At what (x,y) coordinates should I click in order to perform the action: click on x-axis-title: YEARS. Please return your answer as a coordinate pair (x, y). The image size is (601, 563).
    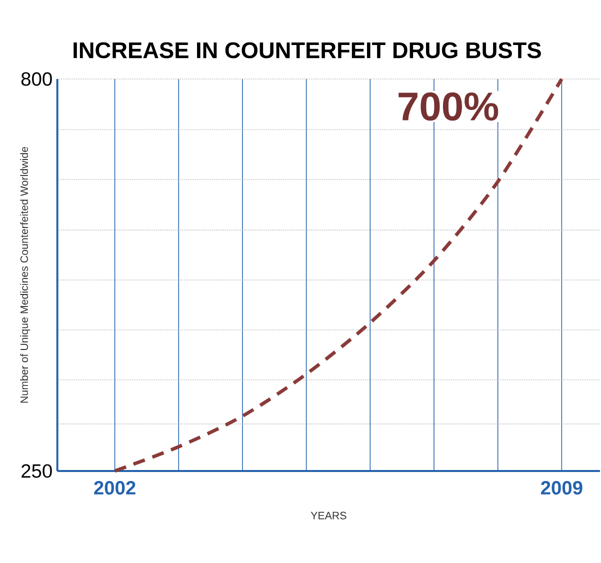
    Looking at the image, I should click on (328, 516).